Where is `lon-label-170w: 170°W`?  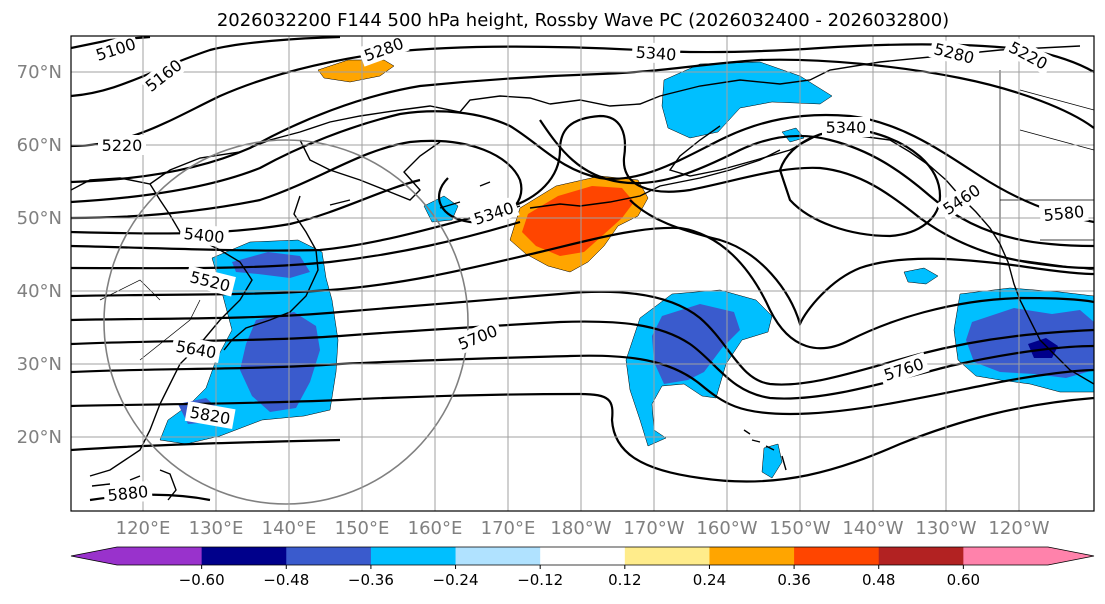
lon-label-170w: 170°W is located at coordinates (653, 528).